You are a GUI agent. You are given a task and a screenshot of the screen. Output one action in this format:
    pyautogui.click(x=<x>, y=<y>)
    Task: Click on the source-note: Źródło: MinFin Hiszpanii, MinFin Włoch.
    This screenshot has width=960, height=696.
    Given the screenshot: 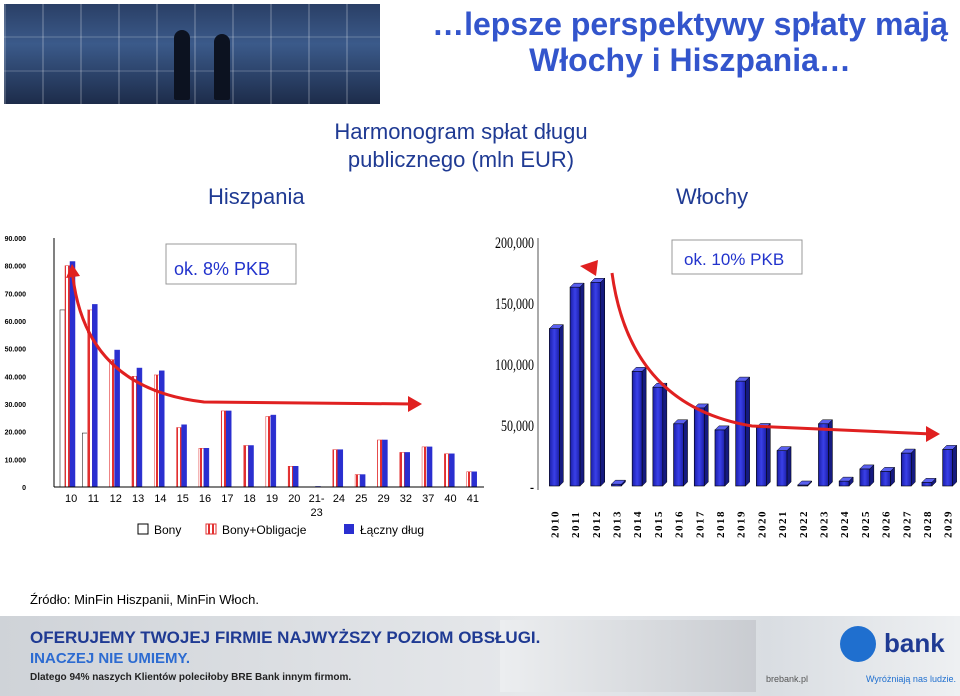 What is the action you would take?
    pyautogui.click(x=145, y=599)
    